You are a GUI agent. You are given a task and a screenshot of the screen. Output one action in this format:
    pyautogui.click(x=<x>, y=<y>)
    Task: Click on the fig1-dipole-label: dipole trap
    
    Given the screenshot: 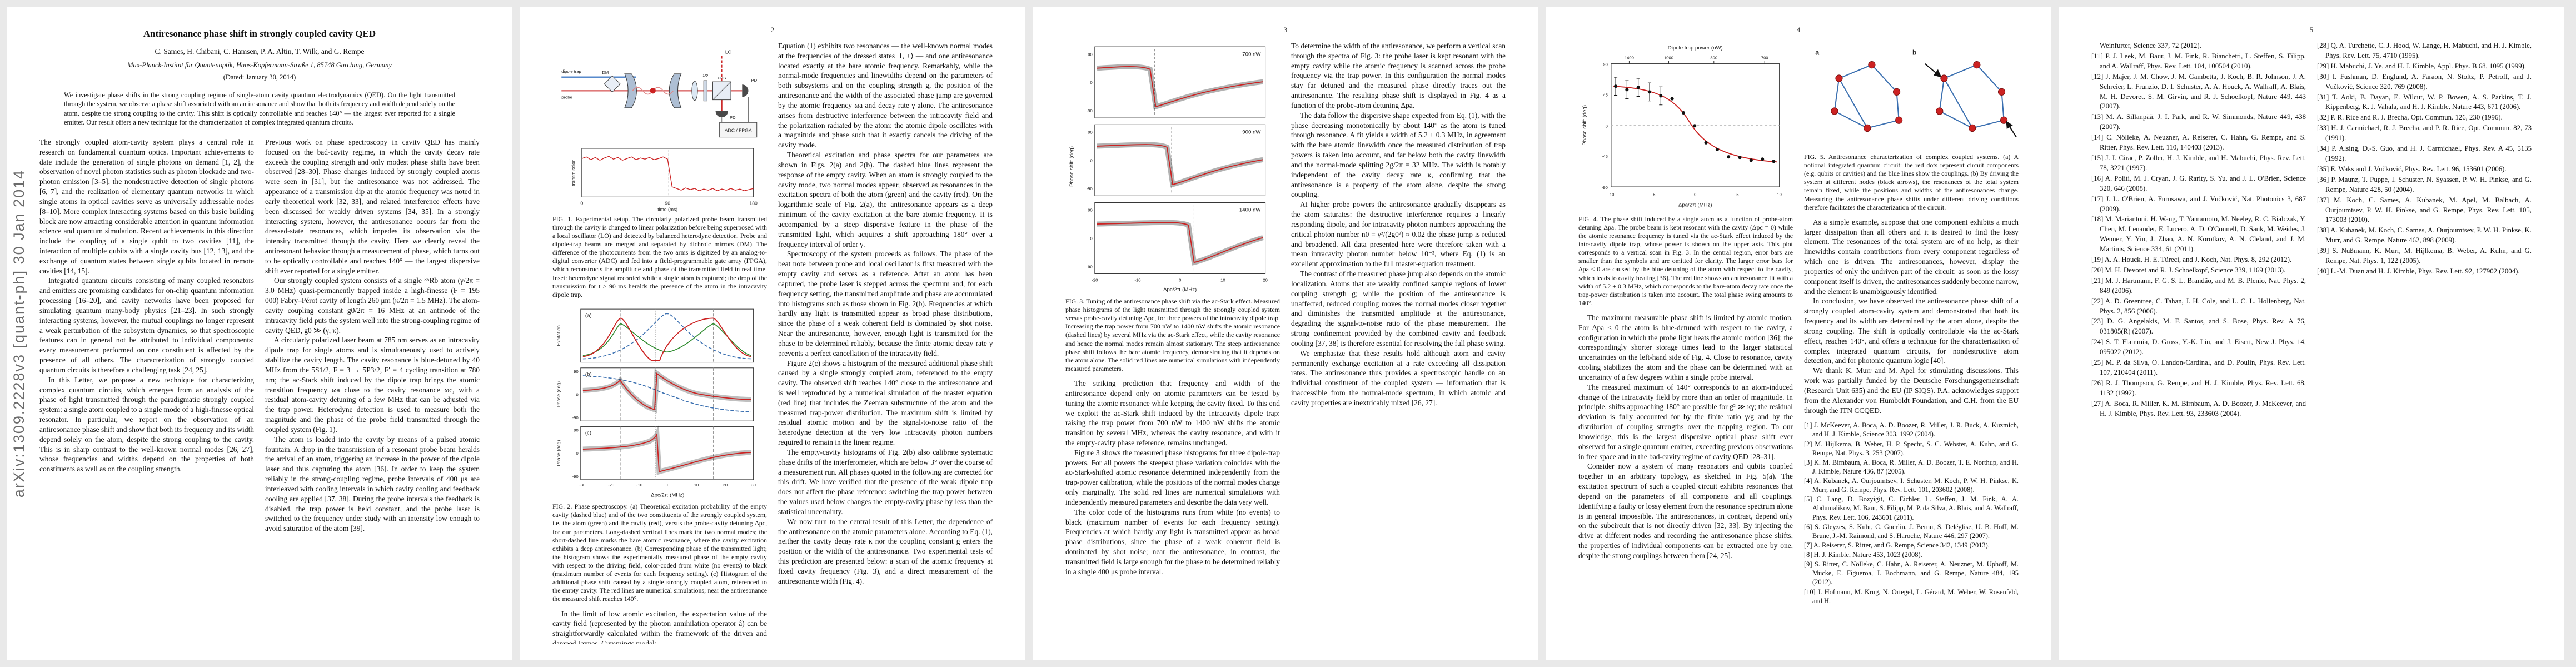 What is the action you would take?
    pyautogui.click(x=571, y=71)
    